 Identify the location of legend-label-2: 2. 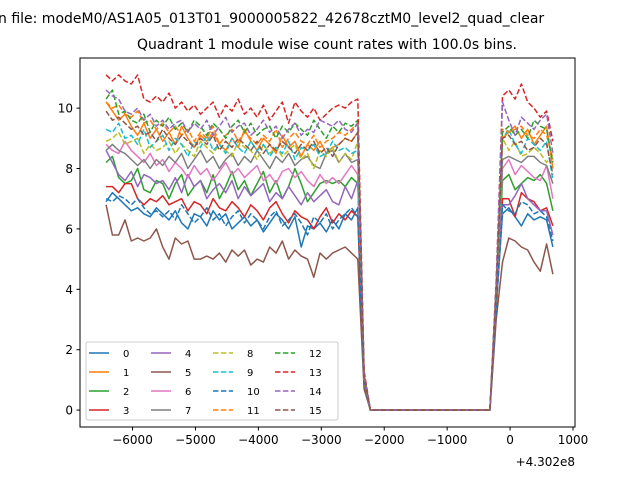
(126, 392).